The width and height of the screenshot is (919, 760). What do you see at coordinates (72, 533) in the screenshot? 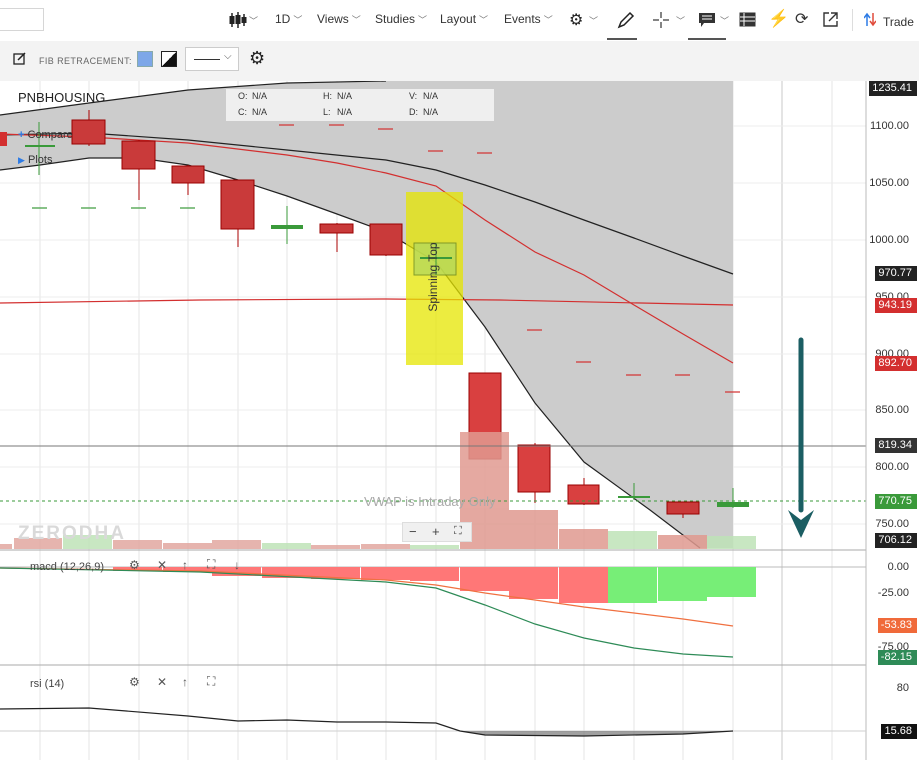
I see `watermark: ZERODHA` at bounding box center [72, 533].